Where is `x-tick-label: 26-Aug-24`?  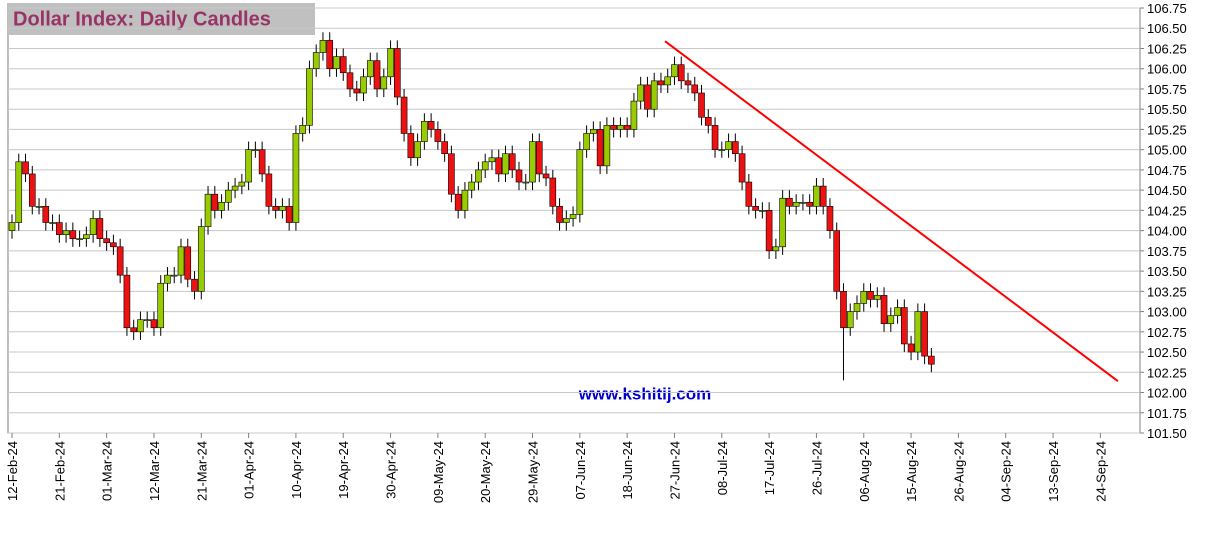 x-tick-label: 26-Aug-24 is located at coordinates (958, 471).